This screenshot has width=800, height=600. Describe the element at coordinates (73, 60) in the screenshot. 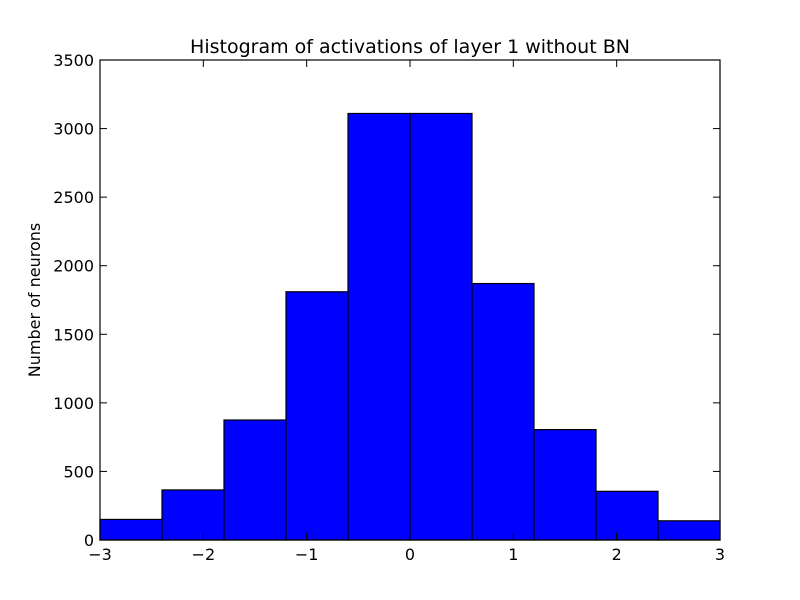

I see `y-tick-label: 3500` at that location.